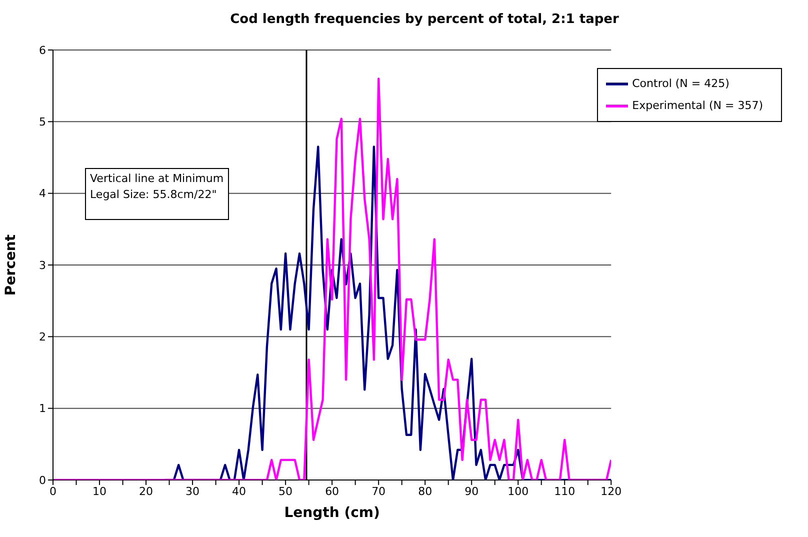 This screenshot has height=537, width=808. What do you see at coordinates (157, 194) in the screenshot?
I see `annotation: Vertical line at Minimum Legal Size: 55.8cm/22"` at bounding box center [157, 194].